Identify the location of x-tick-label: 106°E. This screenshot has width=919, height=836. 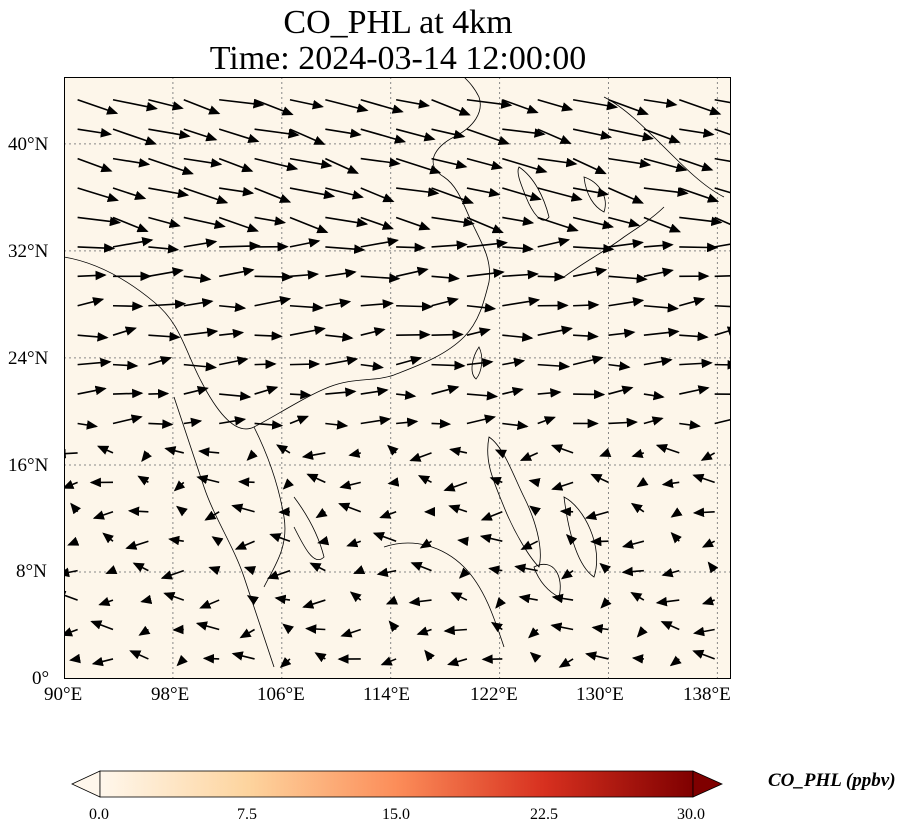
(281, 694).